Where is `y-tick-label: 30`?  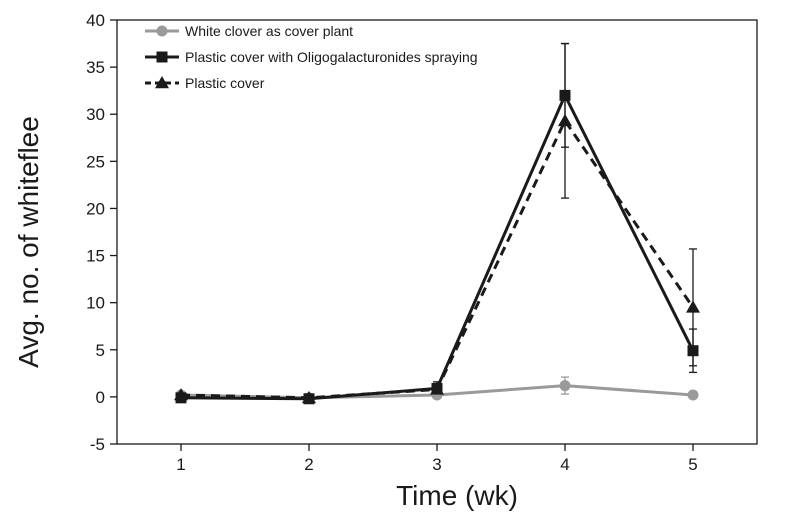 y-tick-label: 30 is located at coordinates (95, 114).